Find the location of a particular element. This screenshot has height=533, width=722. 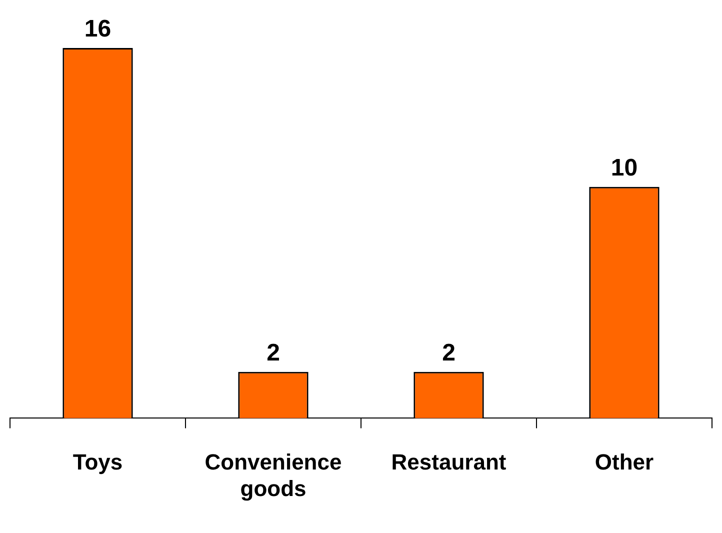

x-tick-label: Convenience goods is located at coordinates (273, 475).